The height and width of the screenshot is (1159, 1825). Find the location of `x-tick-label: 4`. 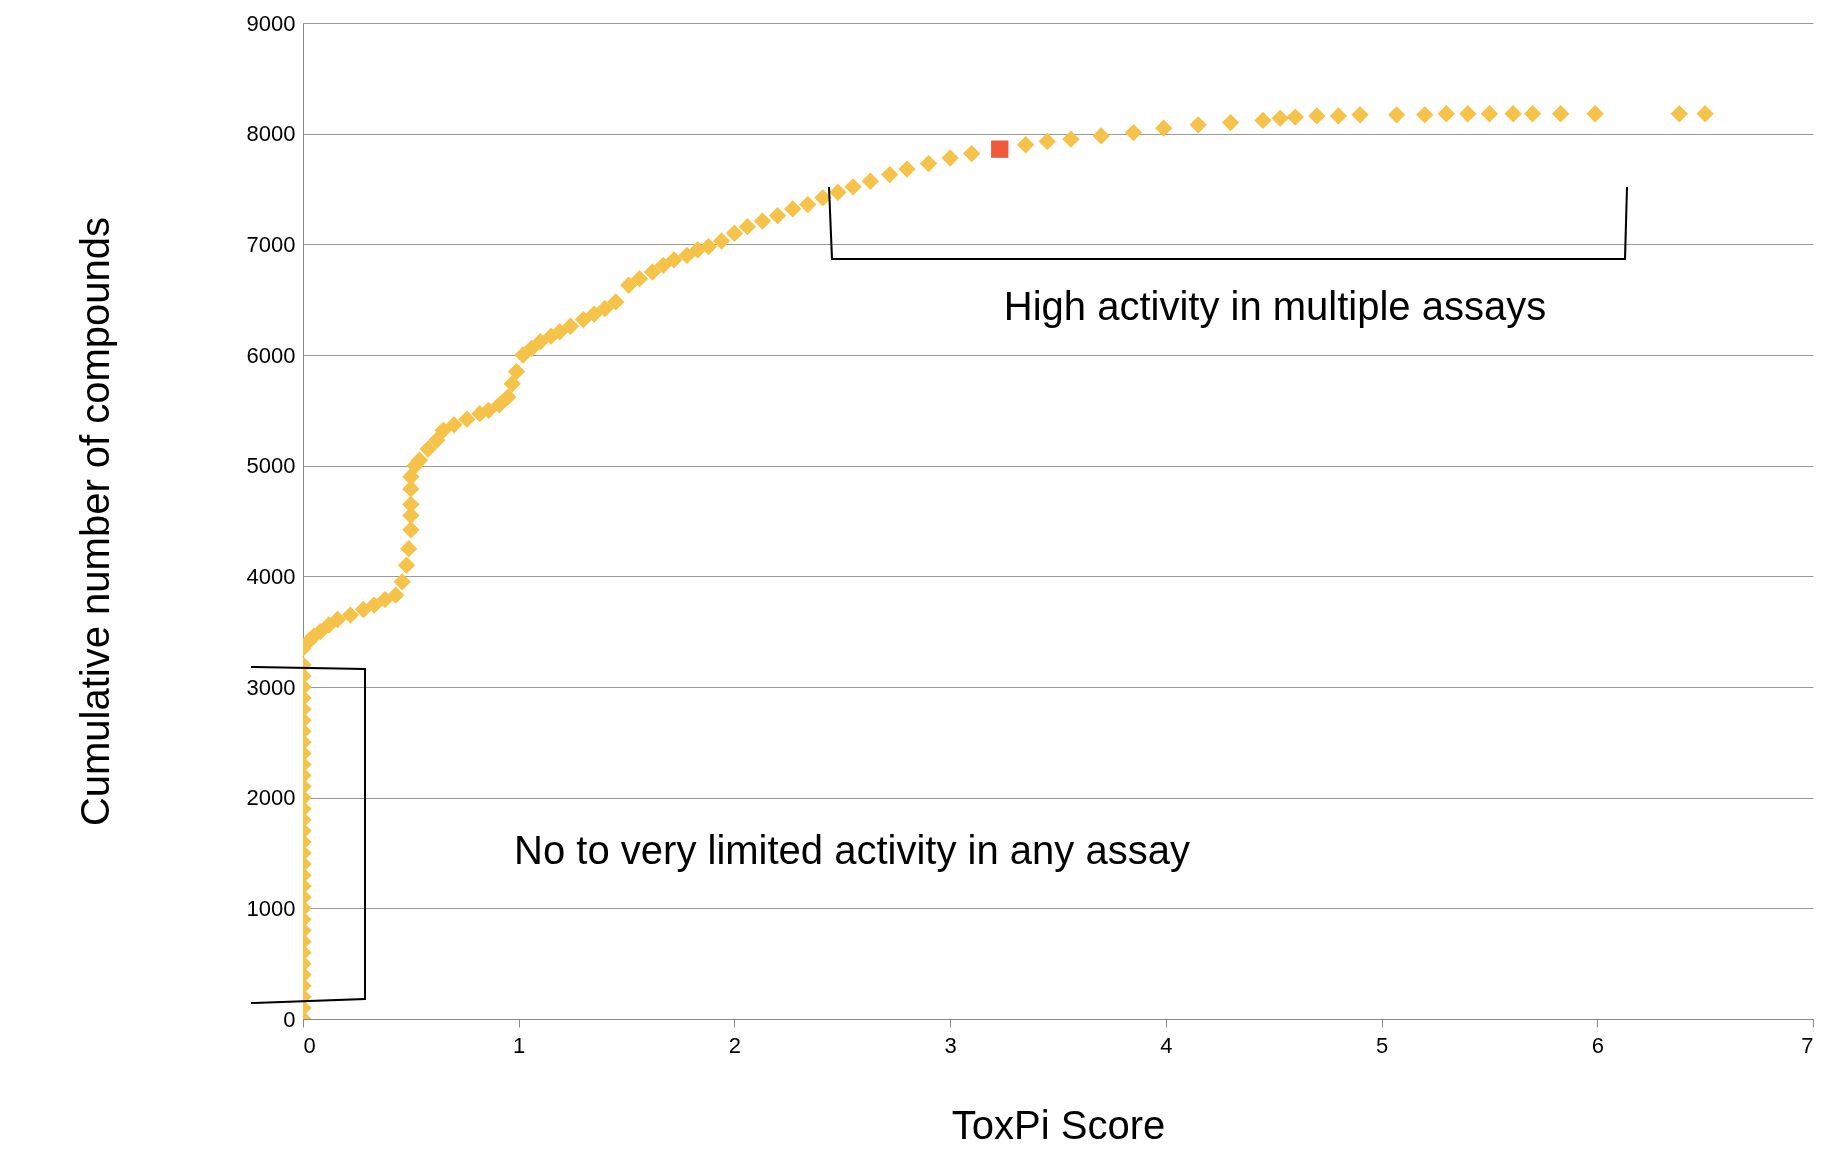

x-tick-label: 4 is located at coordinates (1166, 1045).